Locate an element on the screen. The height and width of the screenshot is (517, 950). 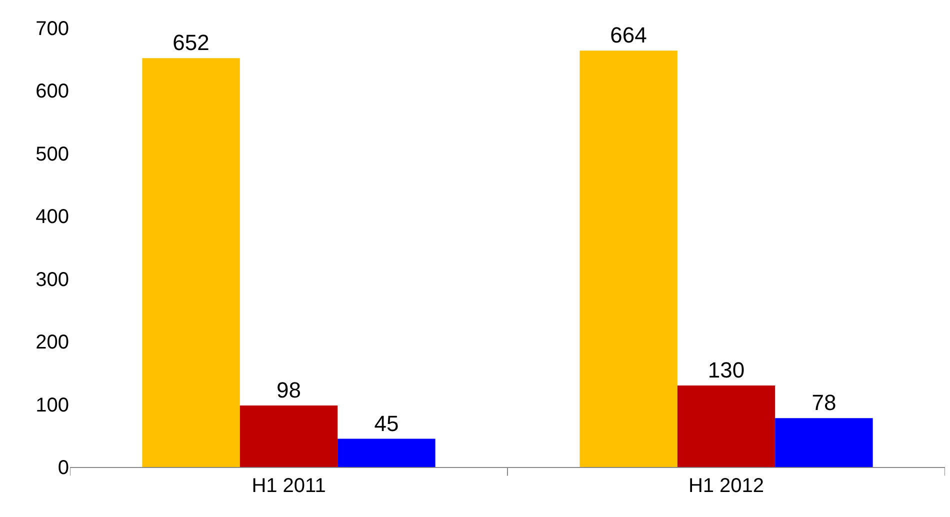
y-tick-label: 600 is located at coordinates (52, 91).